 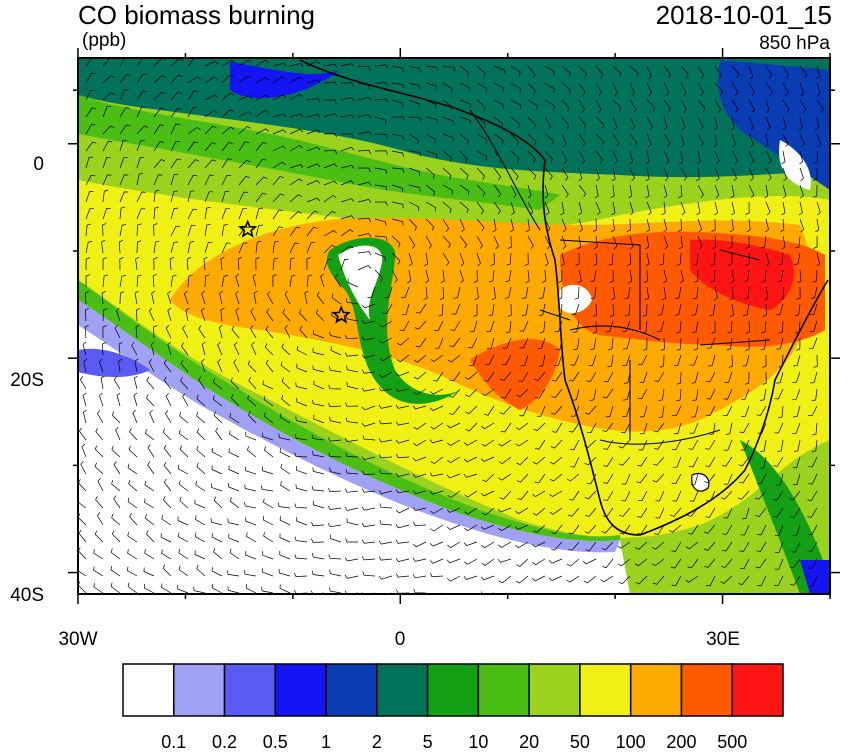 What do you see at coordinates (794, 43) in the screenshot?
I see `pressure-level-label: 850 hPa` at bounding box center [794, 43].